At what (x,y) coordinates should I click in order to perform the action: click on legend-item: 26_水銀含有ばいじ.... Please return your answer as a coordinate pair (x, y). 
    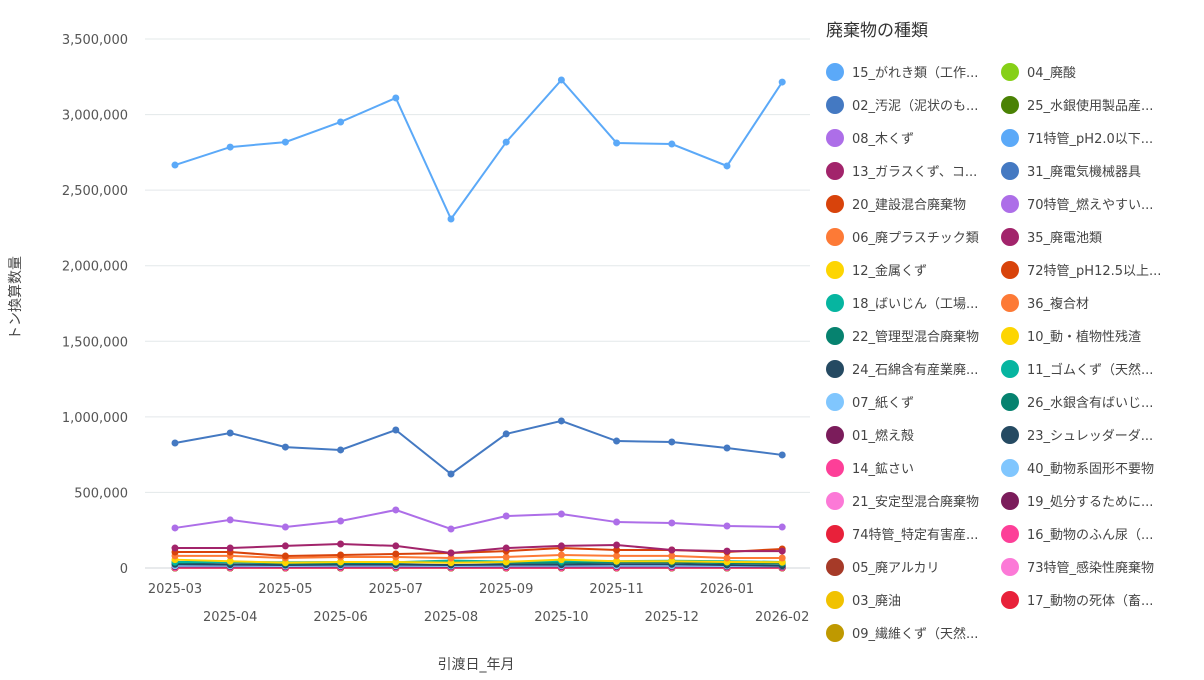
    Looking at the image, I should click on (1096, 401).